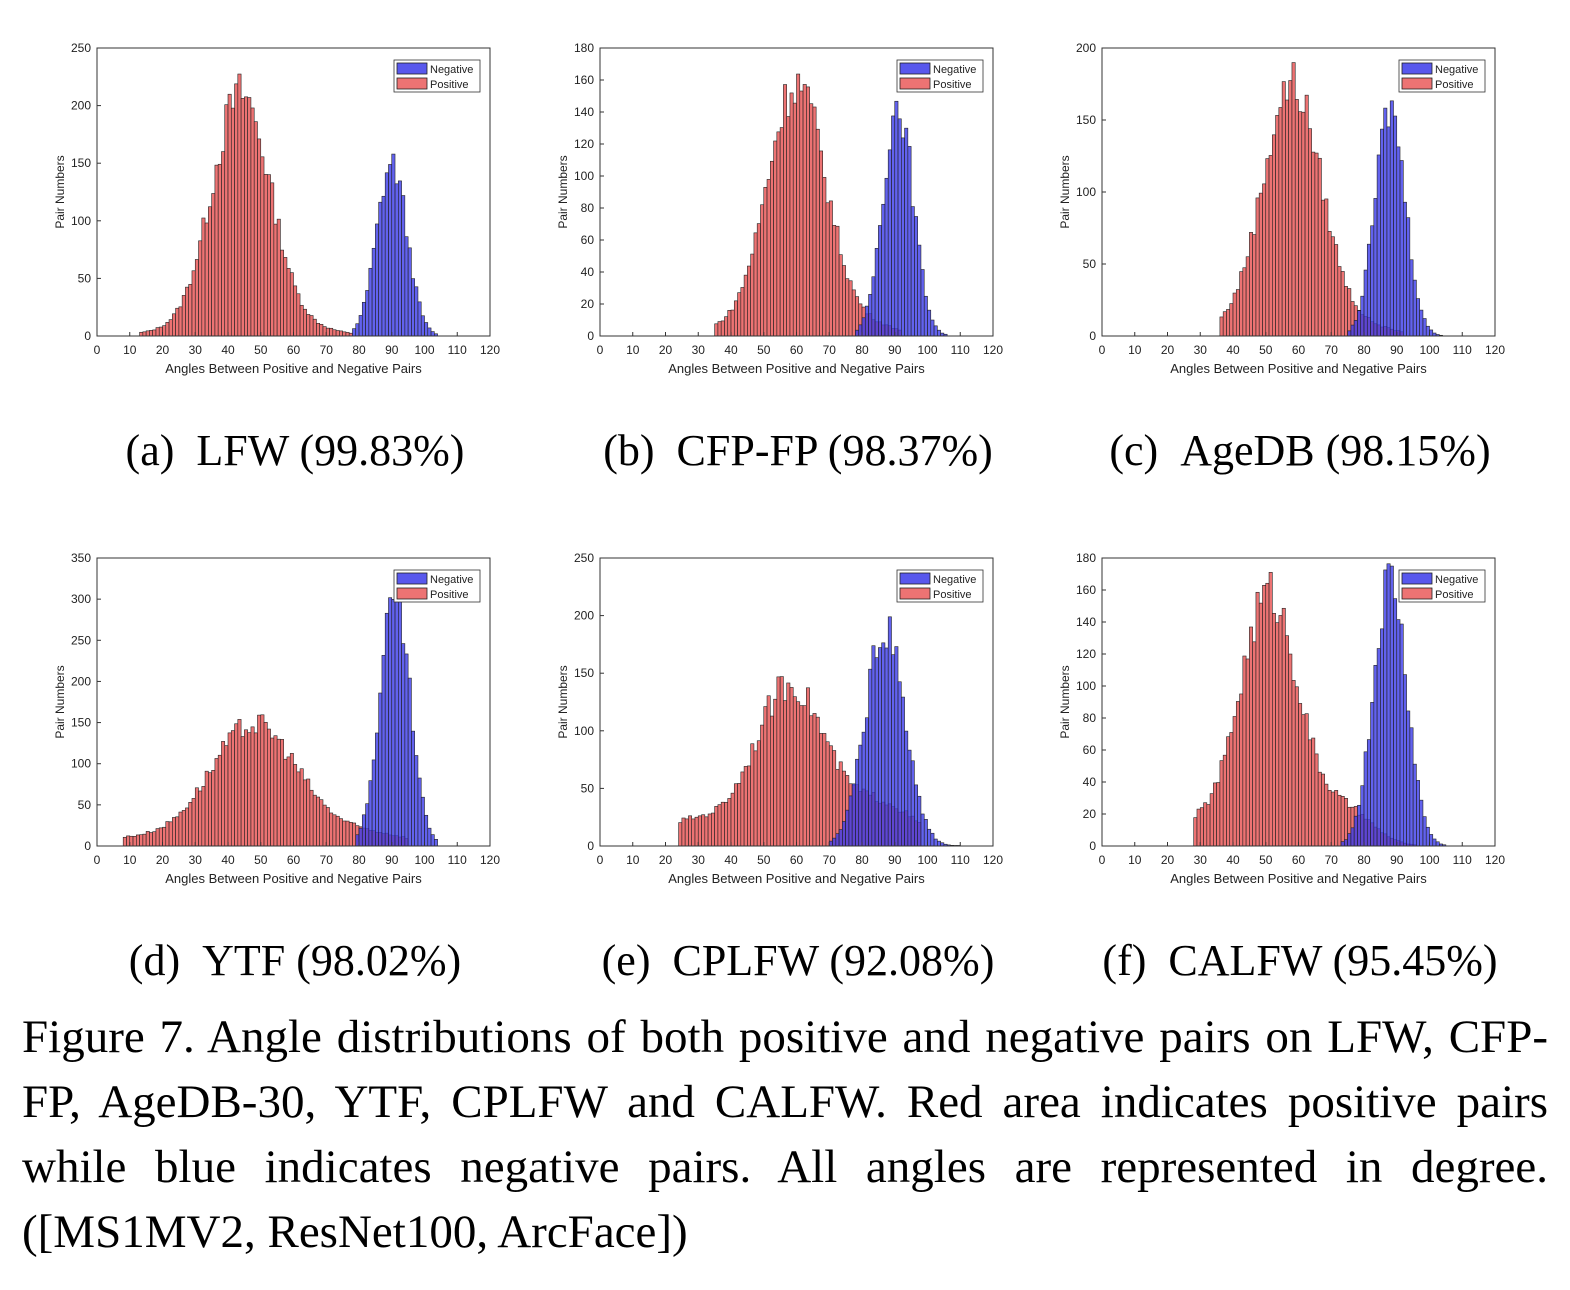 Image resolution: width=1570 pixels, height=1290 pixels. I want to click on subcaption-tag: (b), so click(629, 450).